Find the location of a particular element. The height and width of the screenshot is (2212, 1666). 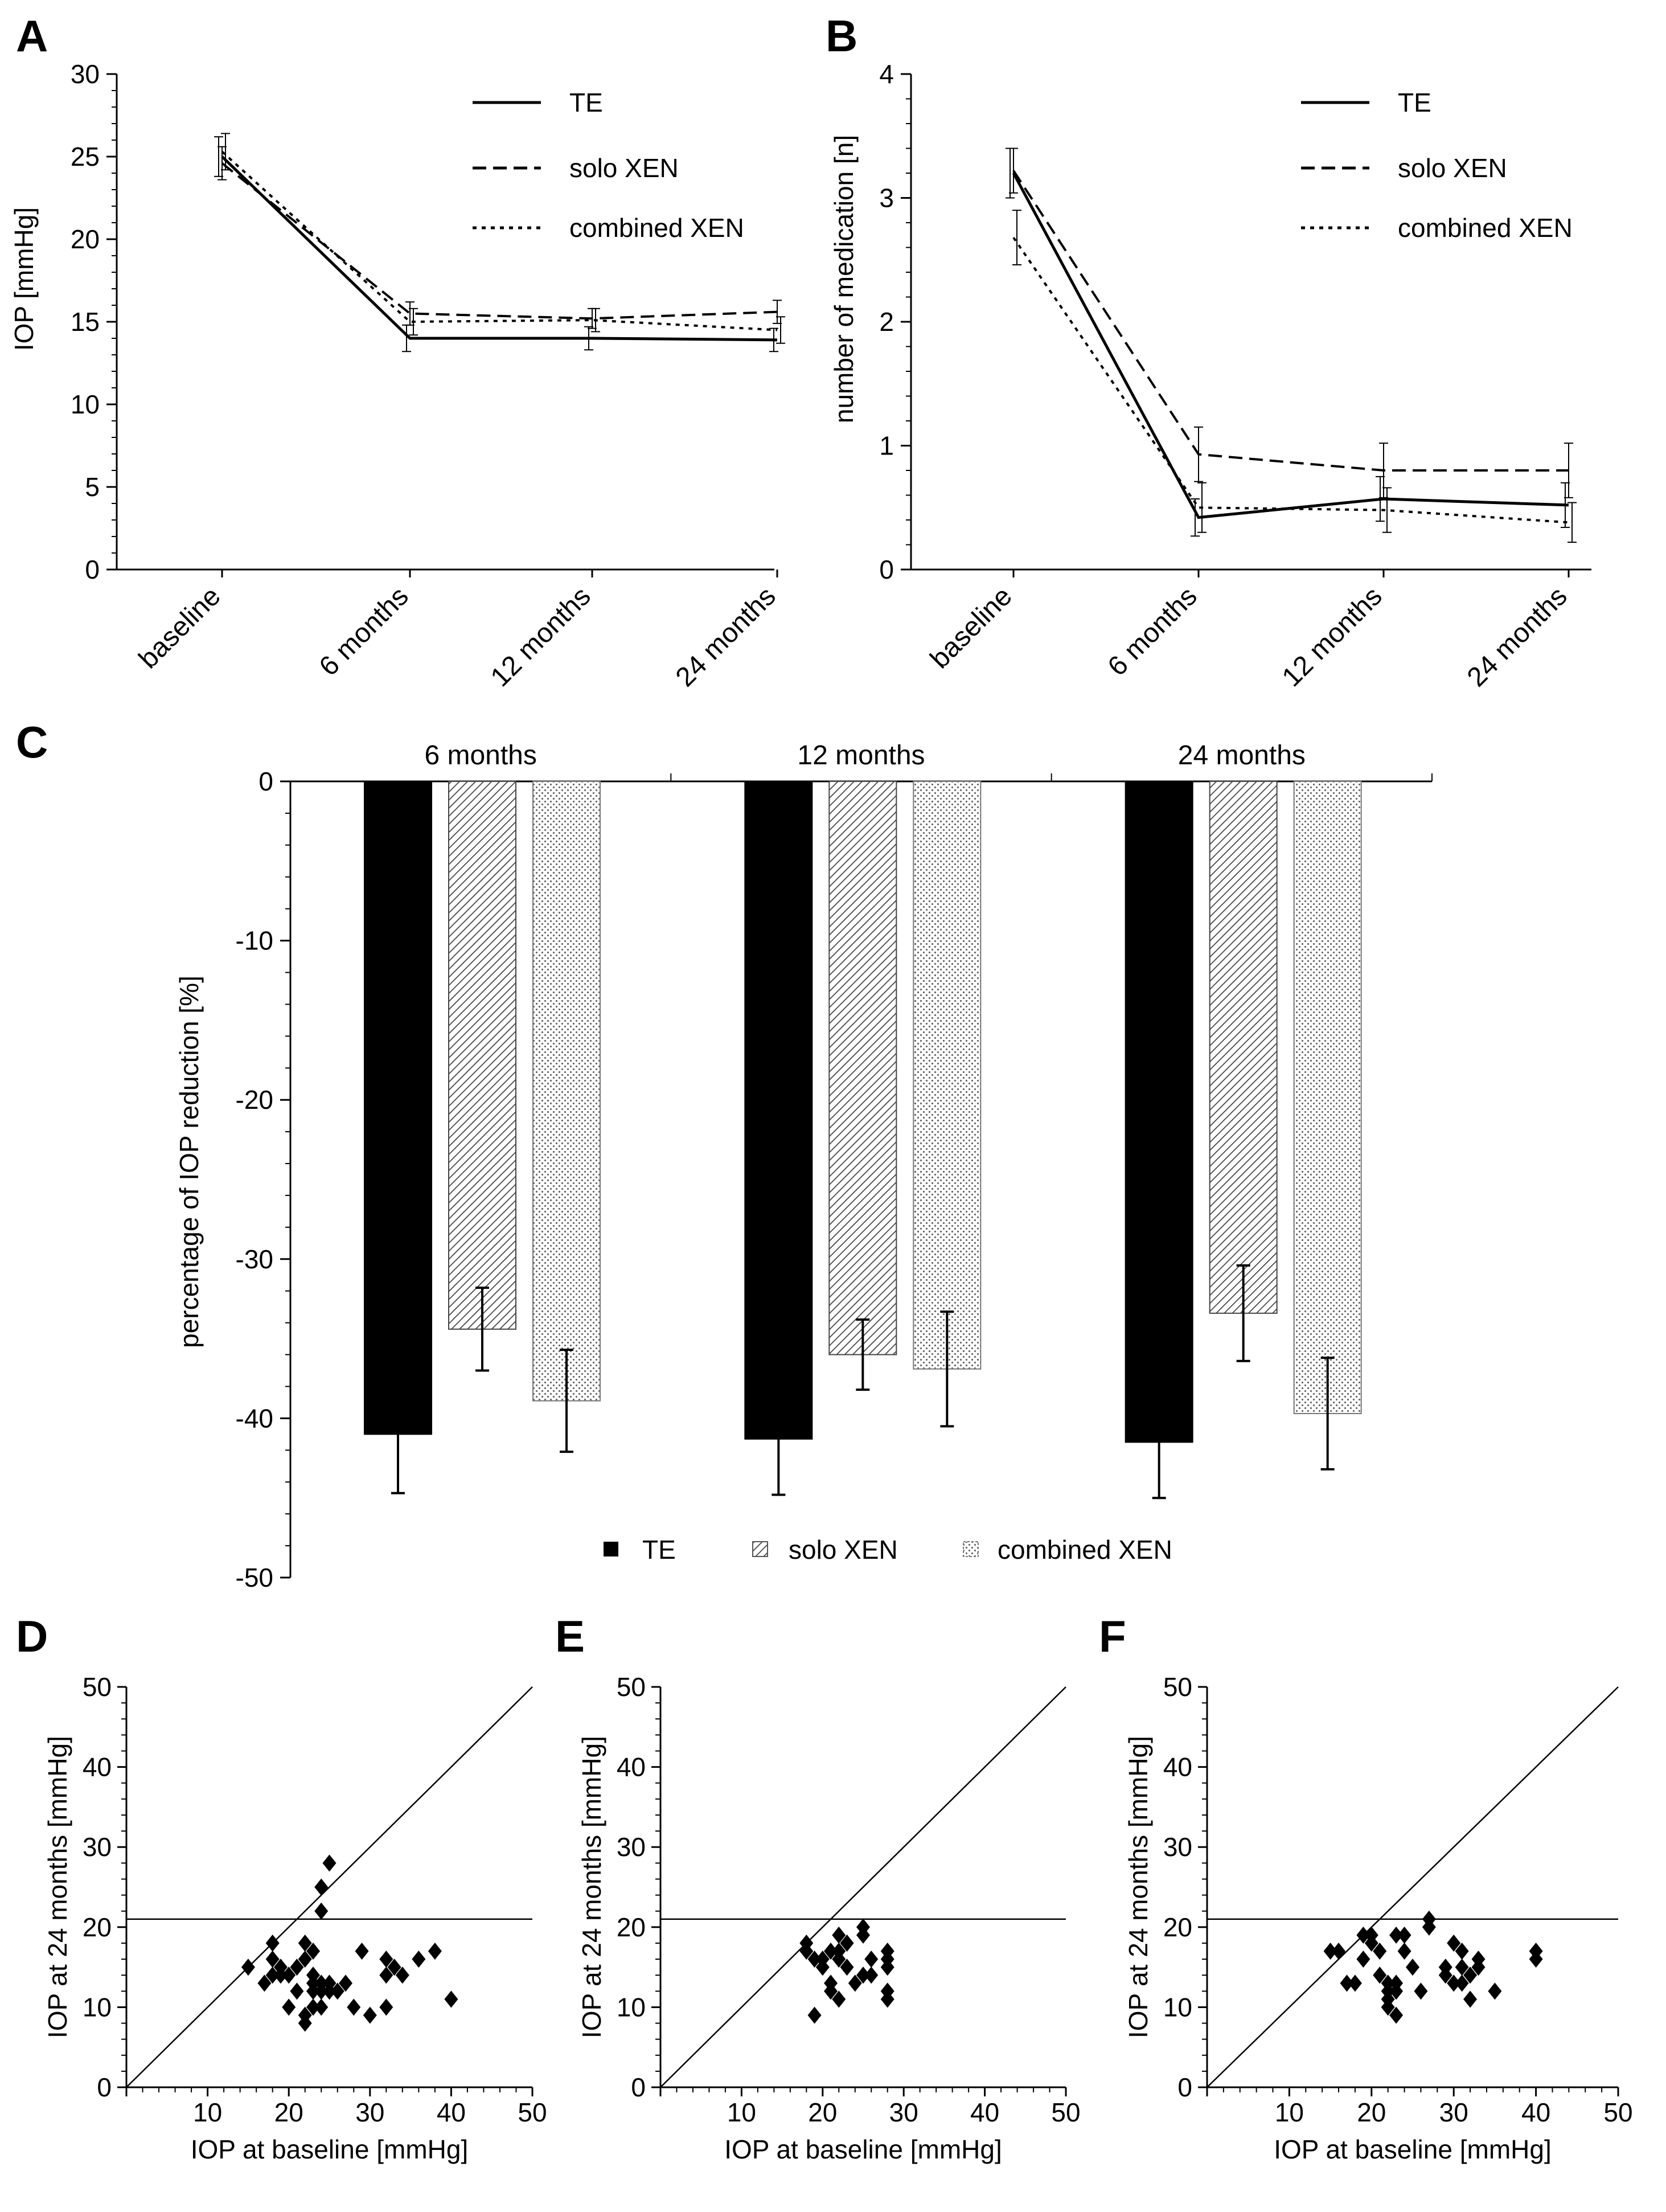

panelB-xtick-label: baseline is located at coordinates (971, 627).